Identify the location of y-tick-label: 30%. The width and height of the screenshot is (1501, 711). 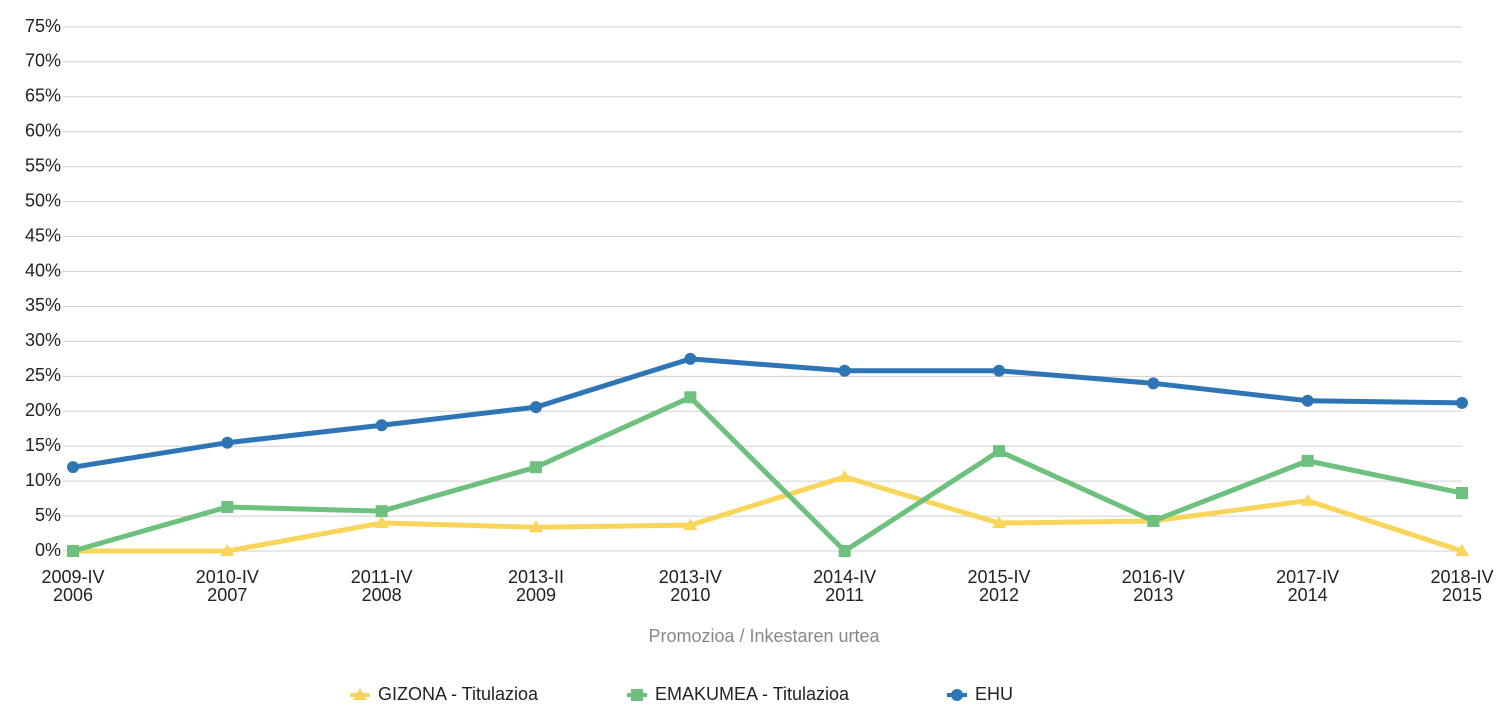
(43, 340).